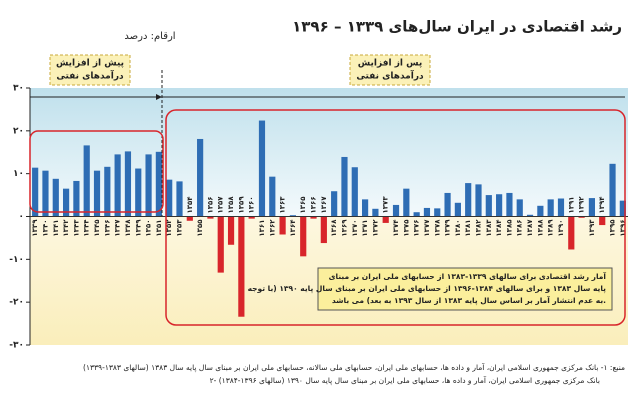 The image size is (637, 402). What do you see at coordinates (90, 64) in the screenshot?
I see `before-label: پیش از افزایش` at bounding box center [90, 64].